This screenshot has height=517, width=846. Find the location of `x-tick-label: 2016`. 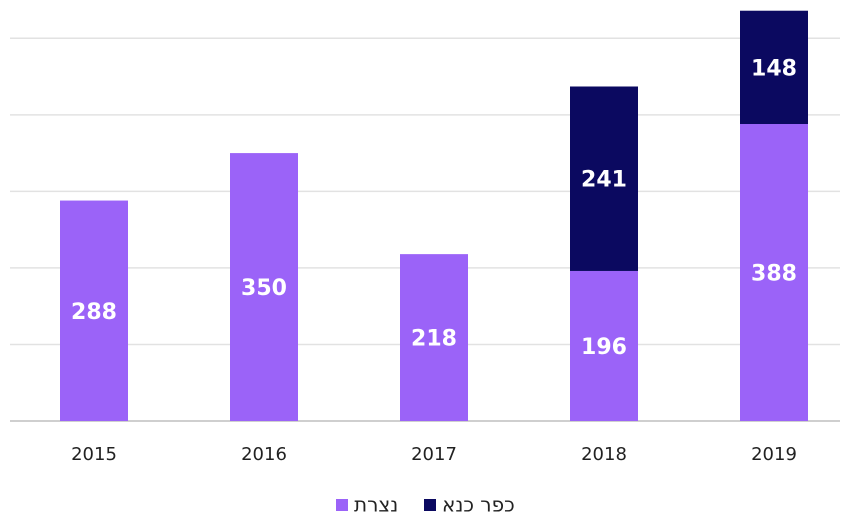

x-tick-label: 2016 is located at coordinates (264, 454).